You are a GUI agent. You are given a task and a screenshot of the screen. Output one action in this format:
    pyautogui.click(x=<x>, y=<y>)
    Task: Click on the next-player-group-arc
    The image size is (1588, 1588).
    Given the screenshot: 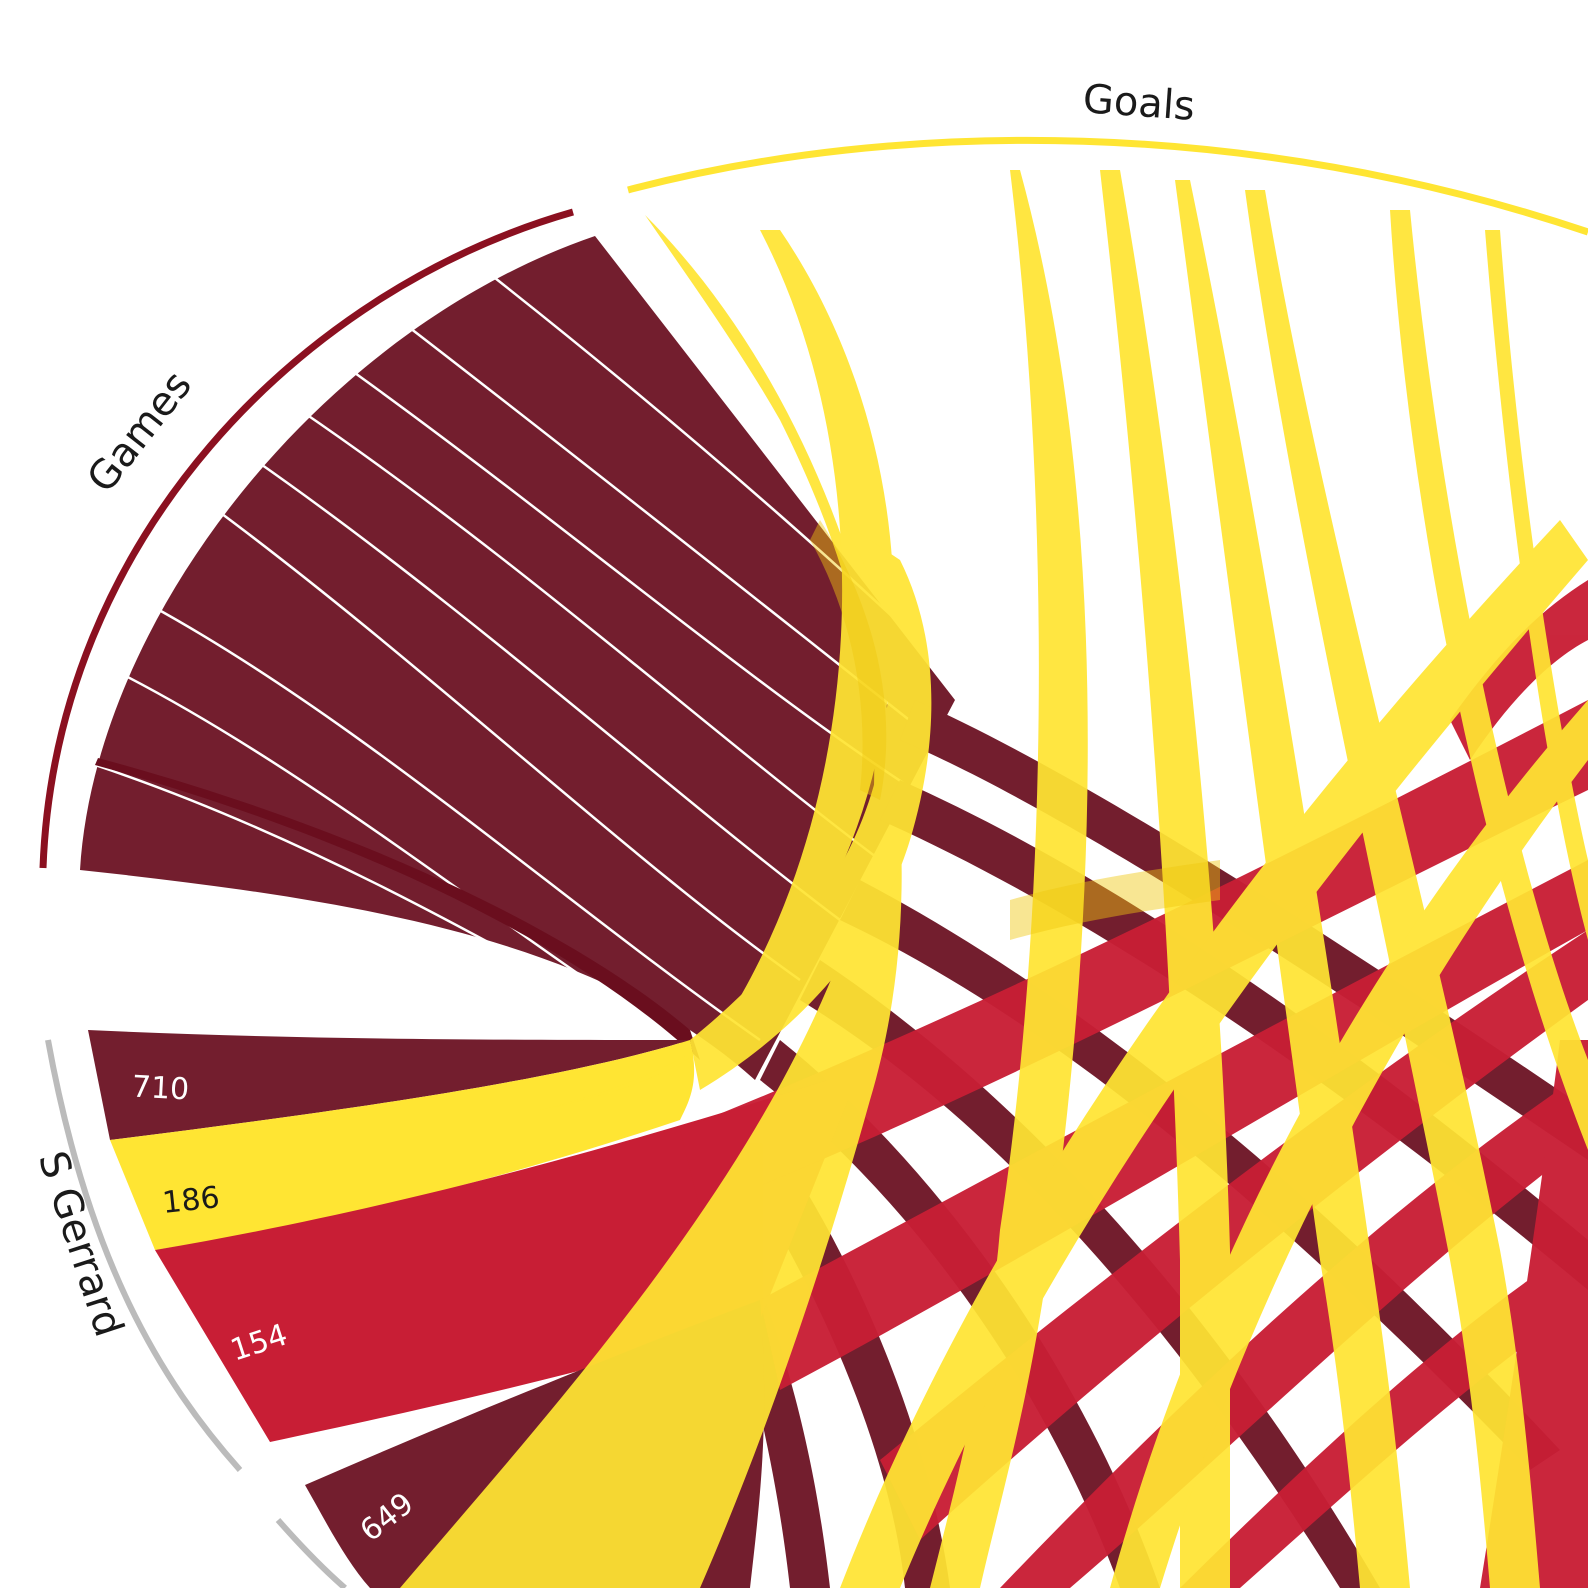 What is the action you would take?
    pyautogui.click(x=311, y=1553)
    